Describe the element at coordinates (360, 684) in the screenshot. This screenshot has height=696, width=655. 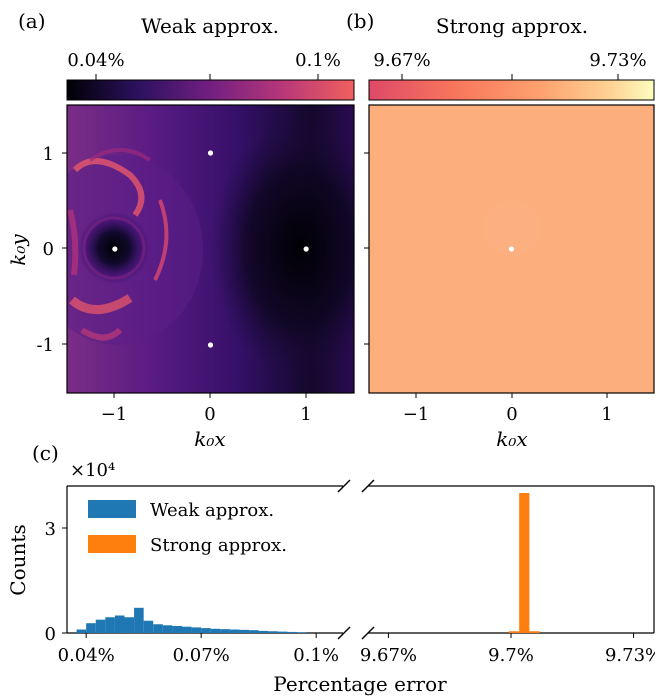
I see `panel-c-x-label: Percentage error` at that location.